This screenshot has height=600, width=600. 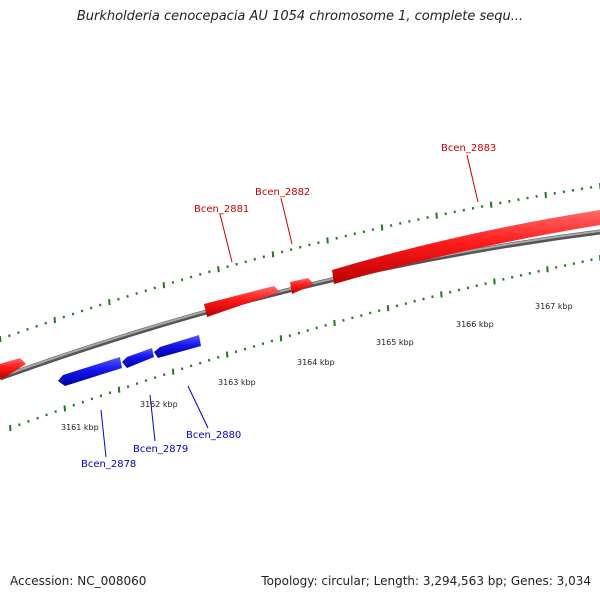 I want to click on gene-label: Bcen_2881, so click(x=221, y=209).